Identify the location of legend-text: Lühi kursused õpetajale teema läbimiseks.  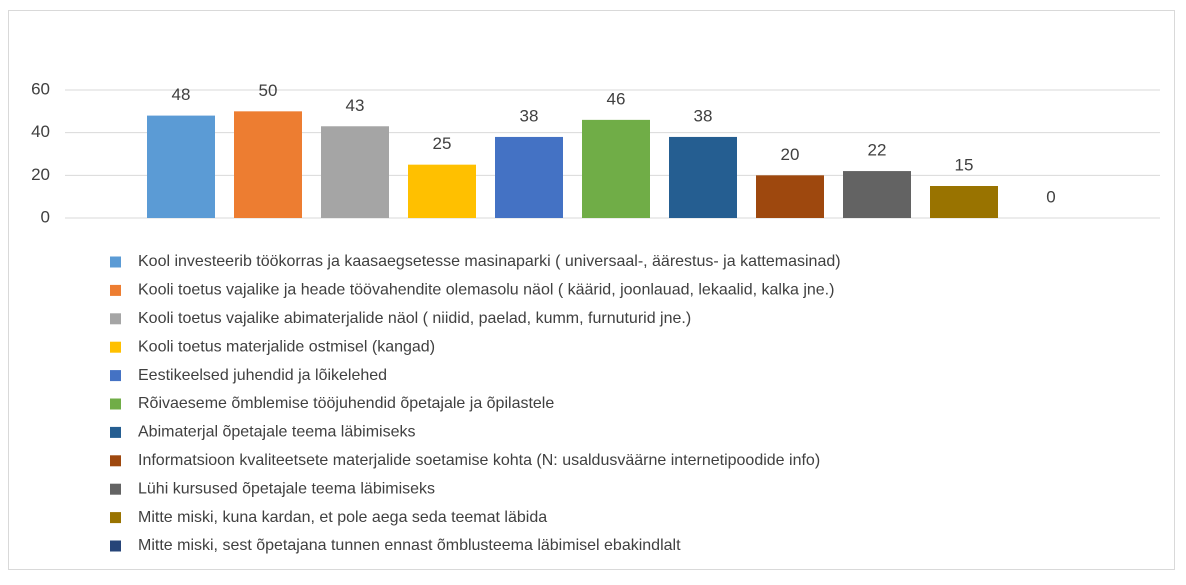
(286, 488).